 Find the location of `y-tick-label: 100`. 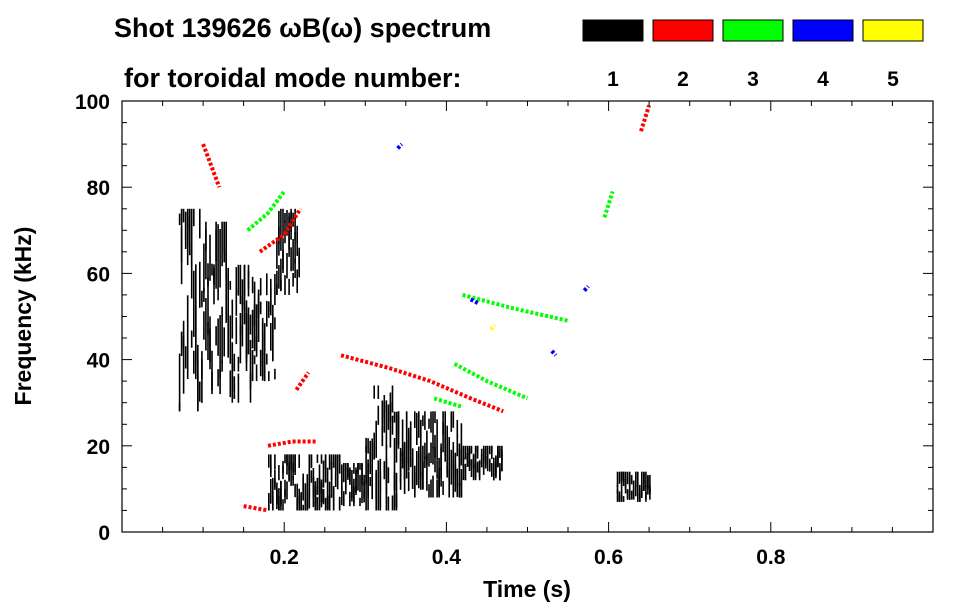

y-tick-label: 100 is located at coordinates (92, 102).